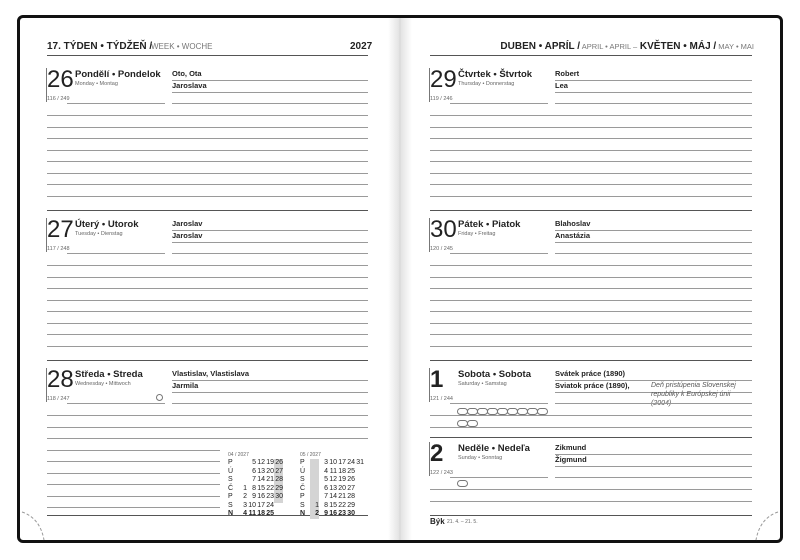 The height and width of the screenshot is (560, 800). I want to click on calendar-date: 25, so click(351, 471).